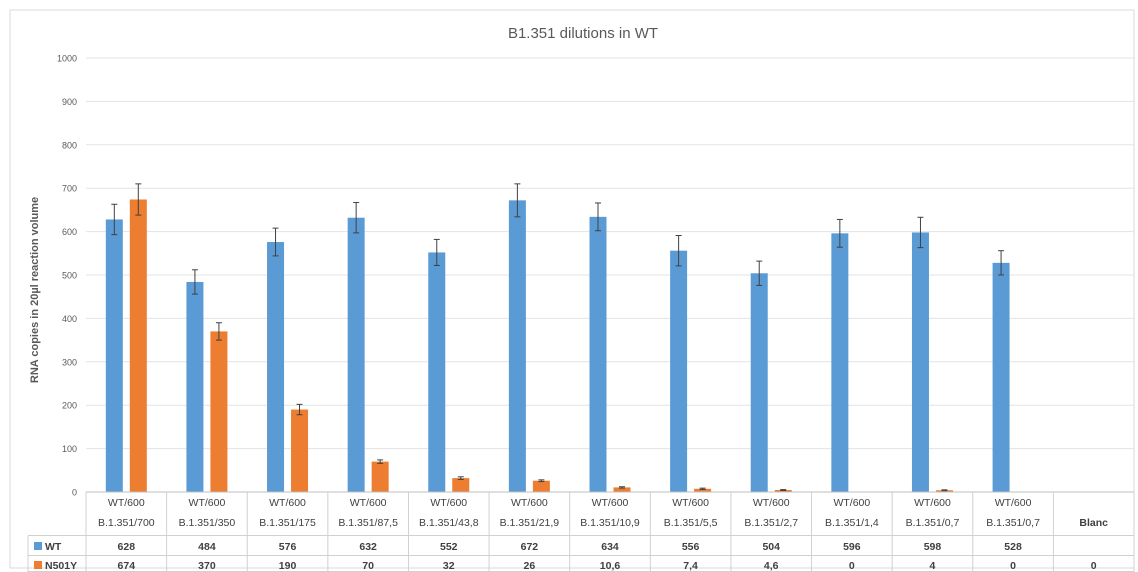 This screenshot has height=572, width=1138. What do you see at coordinates (127, 547) in the screenshot?
I see `data-label: 628` at bounding box center [127, 547].